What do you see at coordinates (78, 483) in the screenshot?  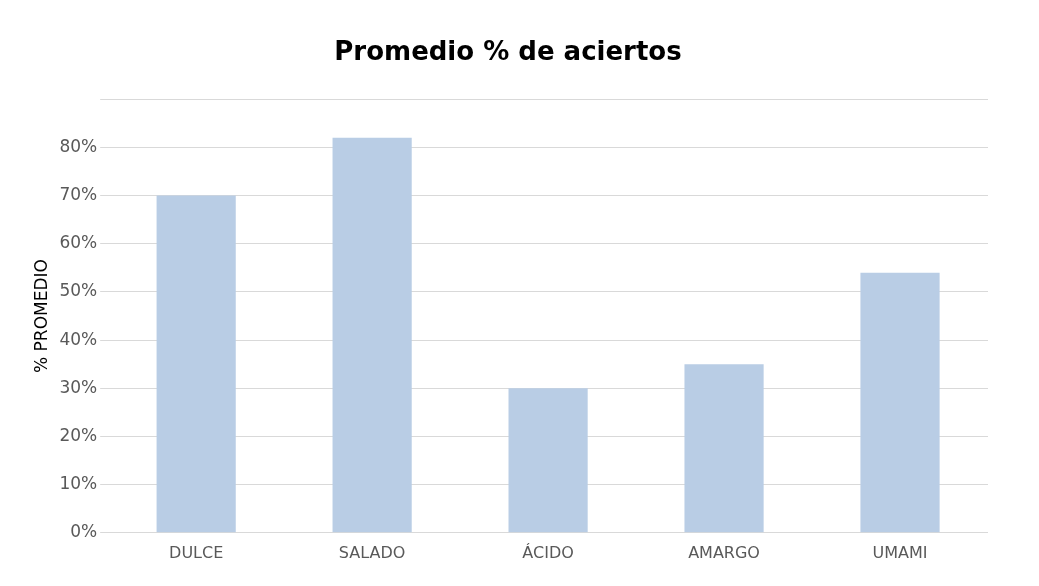 I see `y-tick-label: 10%` at bounding box center [78, 483].